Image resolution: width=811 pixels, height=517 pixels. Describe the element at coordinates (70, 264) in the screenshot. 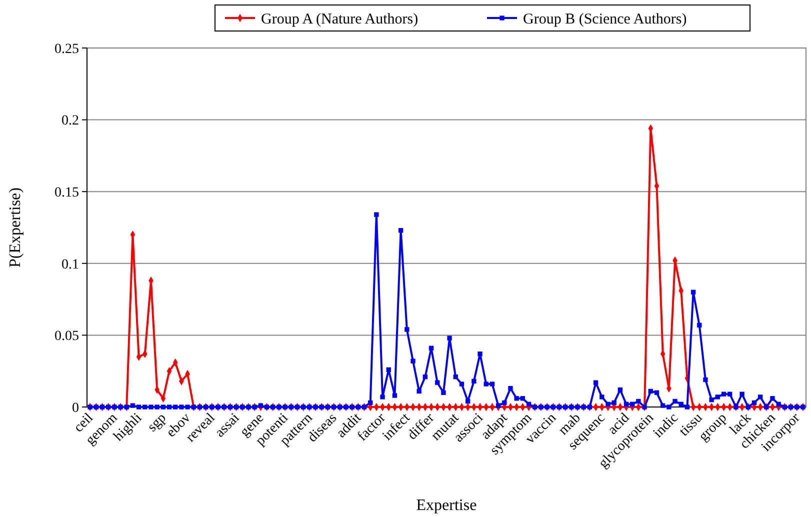

I see `y-tick-label: 0.1` at that location.